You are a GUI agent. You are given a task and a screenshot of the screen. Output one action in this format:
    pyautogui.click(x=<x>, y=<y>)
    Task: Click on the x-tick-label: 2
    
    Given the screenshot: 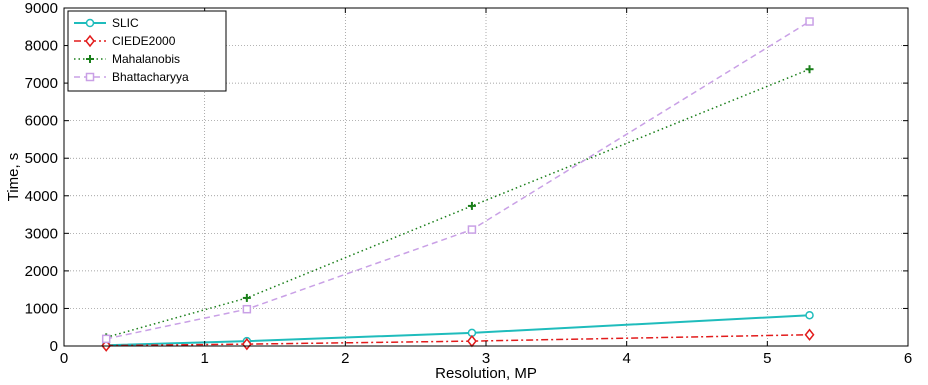 What is the action you would take?
    pyautogui.click(x=345, y=358)
    